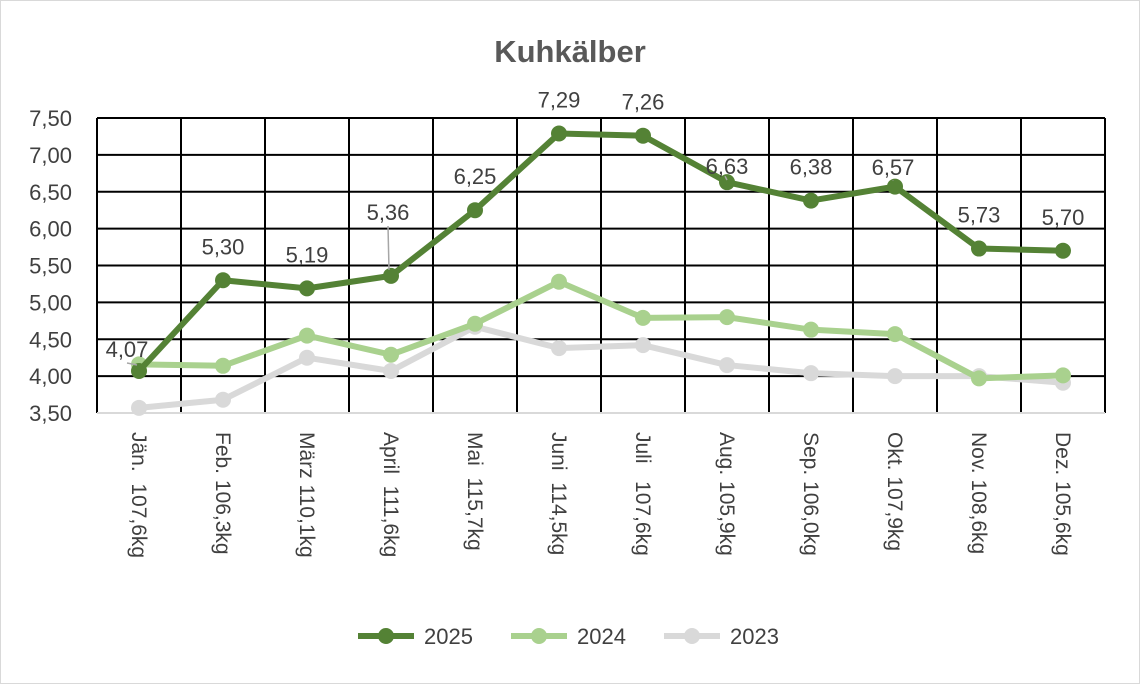  I want to click on x-tick-label: Dez. 105,6kg, so click(1062, 494).